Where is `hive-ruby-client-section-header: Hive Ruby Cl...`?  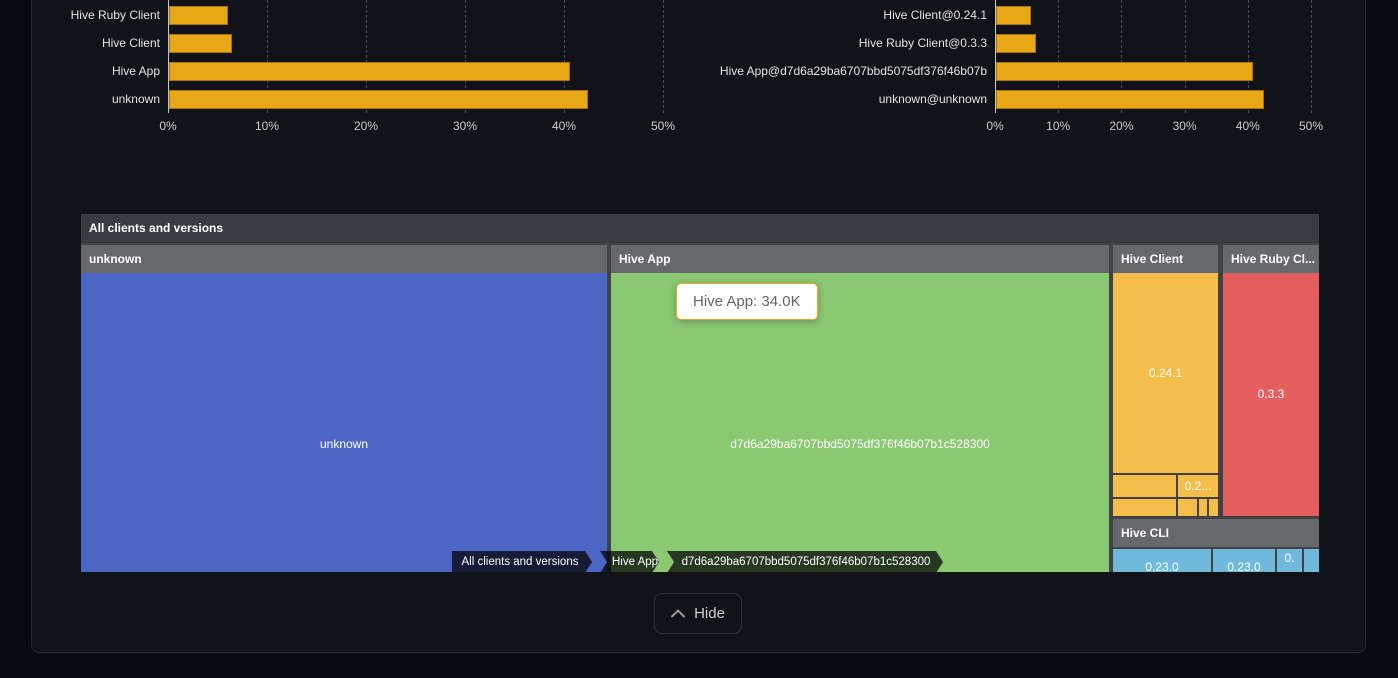 hive-ruby-client-section-header: Hive Ruby Cl... is located at coordinates (1271, 259).